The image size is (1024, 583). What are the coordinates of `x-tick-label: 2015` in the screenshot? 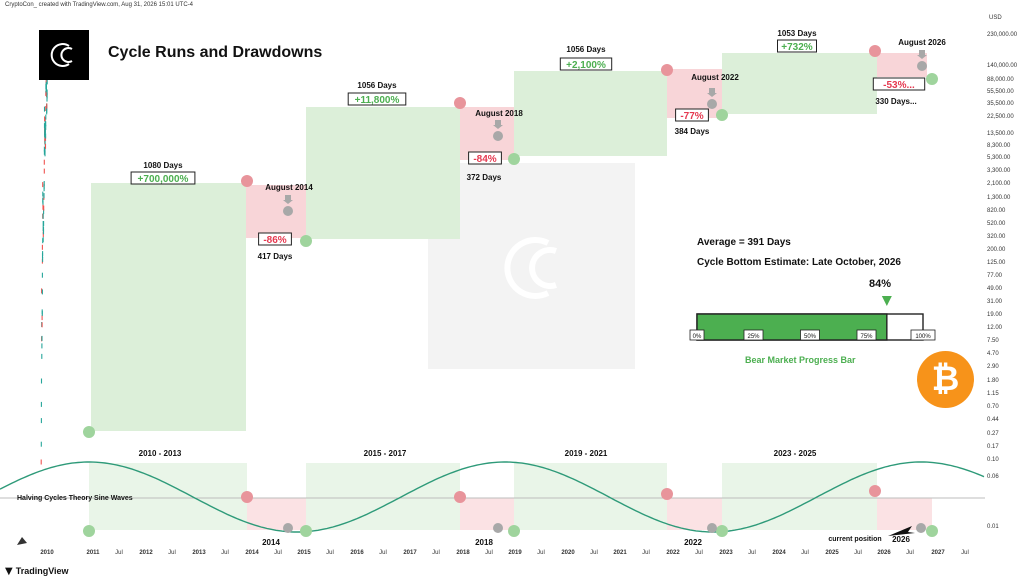 It's located at (304, 553).